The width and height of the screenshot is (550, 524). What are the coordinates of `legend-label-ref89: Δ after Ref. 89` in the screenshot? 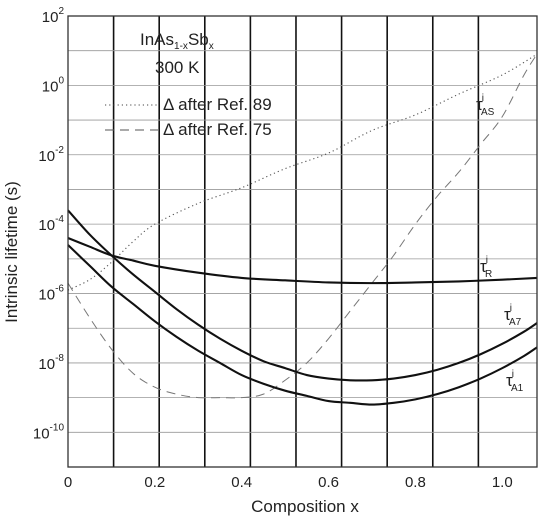 It's located at (217, 104).